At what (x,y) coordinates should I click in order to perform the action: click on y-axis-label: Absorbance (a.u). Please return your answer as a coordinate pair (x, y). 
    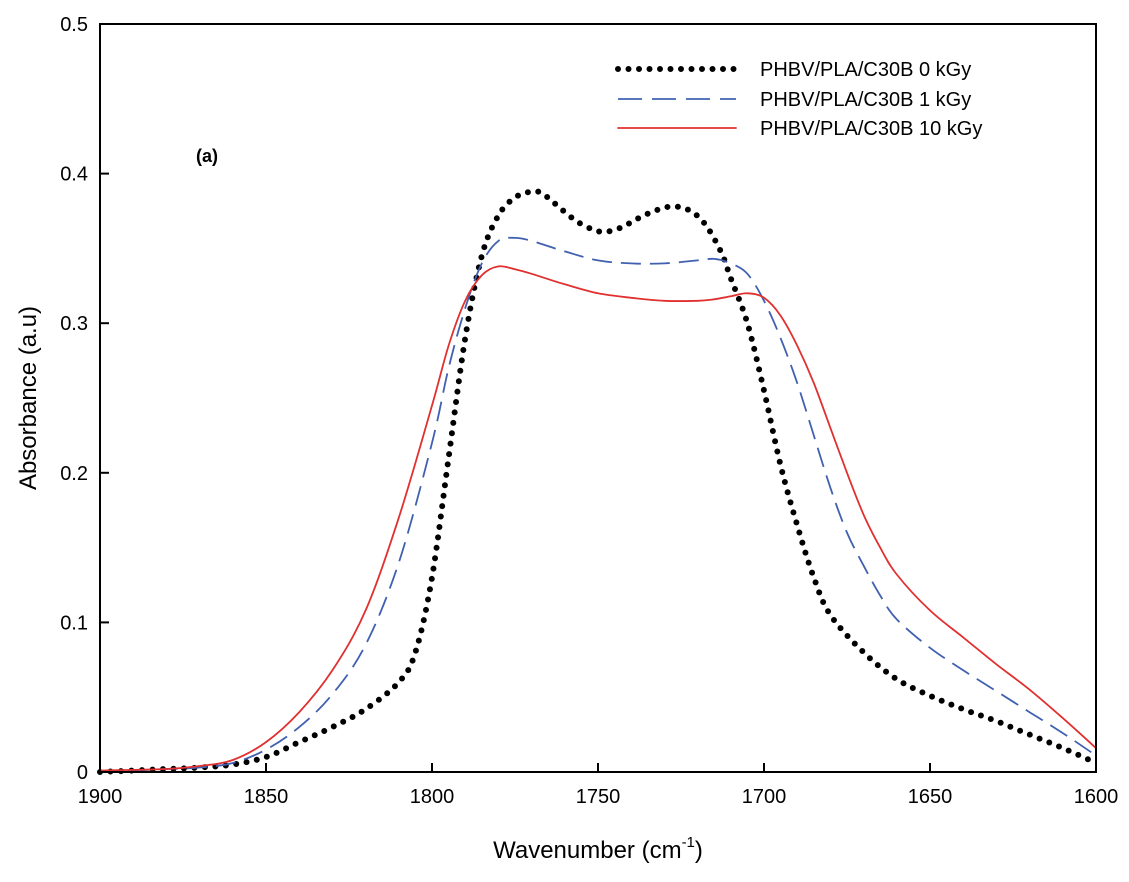
    Looking at the image, I should click on (28, 398).